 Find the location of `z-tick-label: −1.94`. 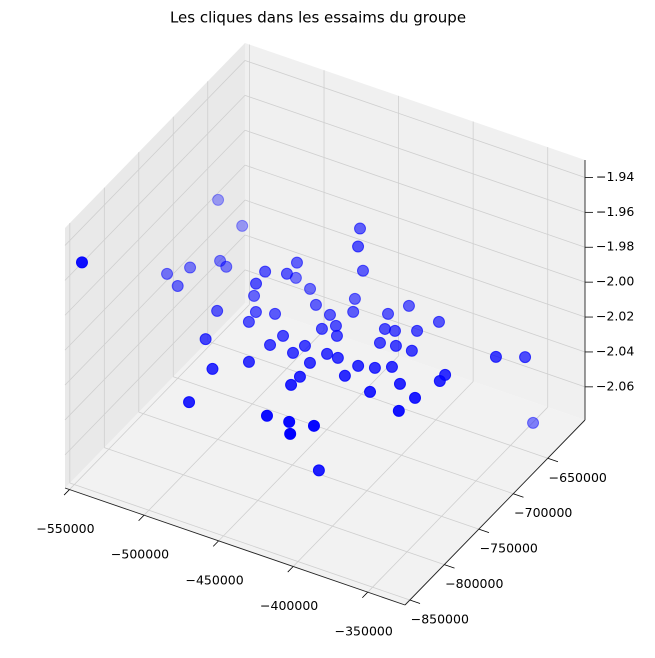

z-tick-label: −1.94 is located at coordinates (615, 176).